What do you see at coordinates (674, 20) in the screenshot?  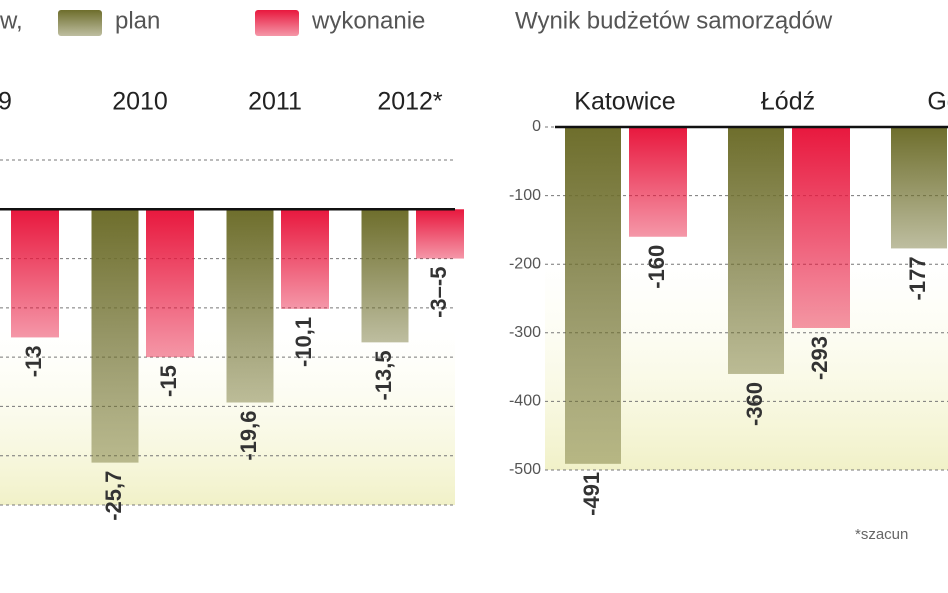 I see `right-title: Wynik budżetów samorządów` at bounding box center [674, 20].